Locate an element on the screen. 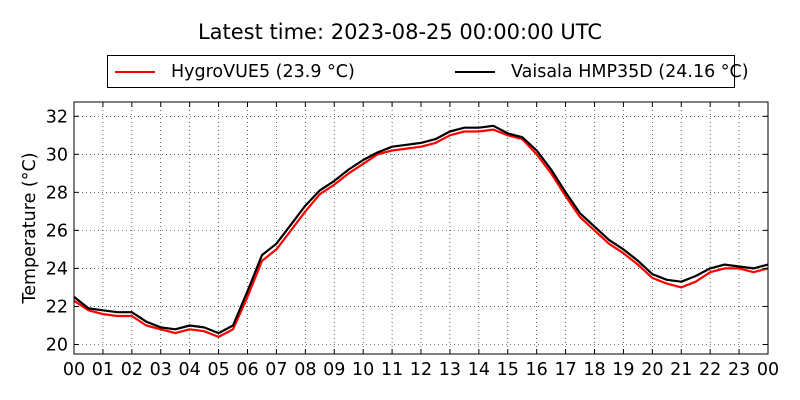 Image resolution: width=800 pixels, height=400 pixels. x-tick-label: 09 is located at coordinates (334, 370).